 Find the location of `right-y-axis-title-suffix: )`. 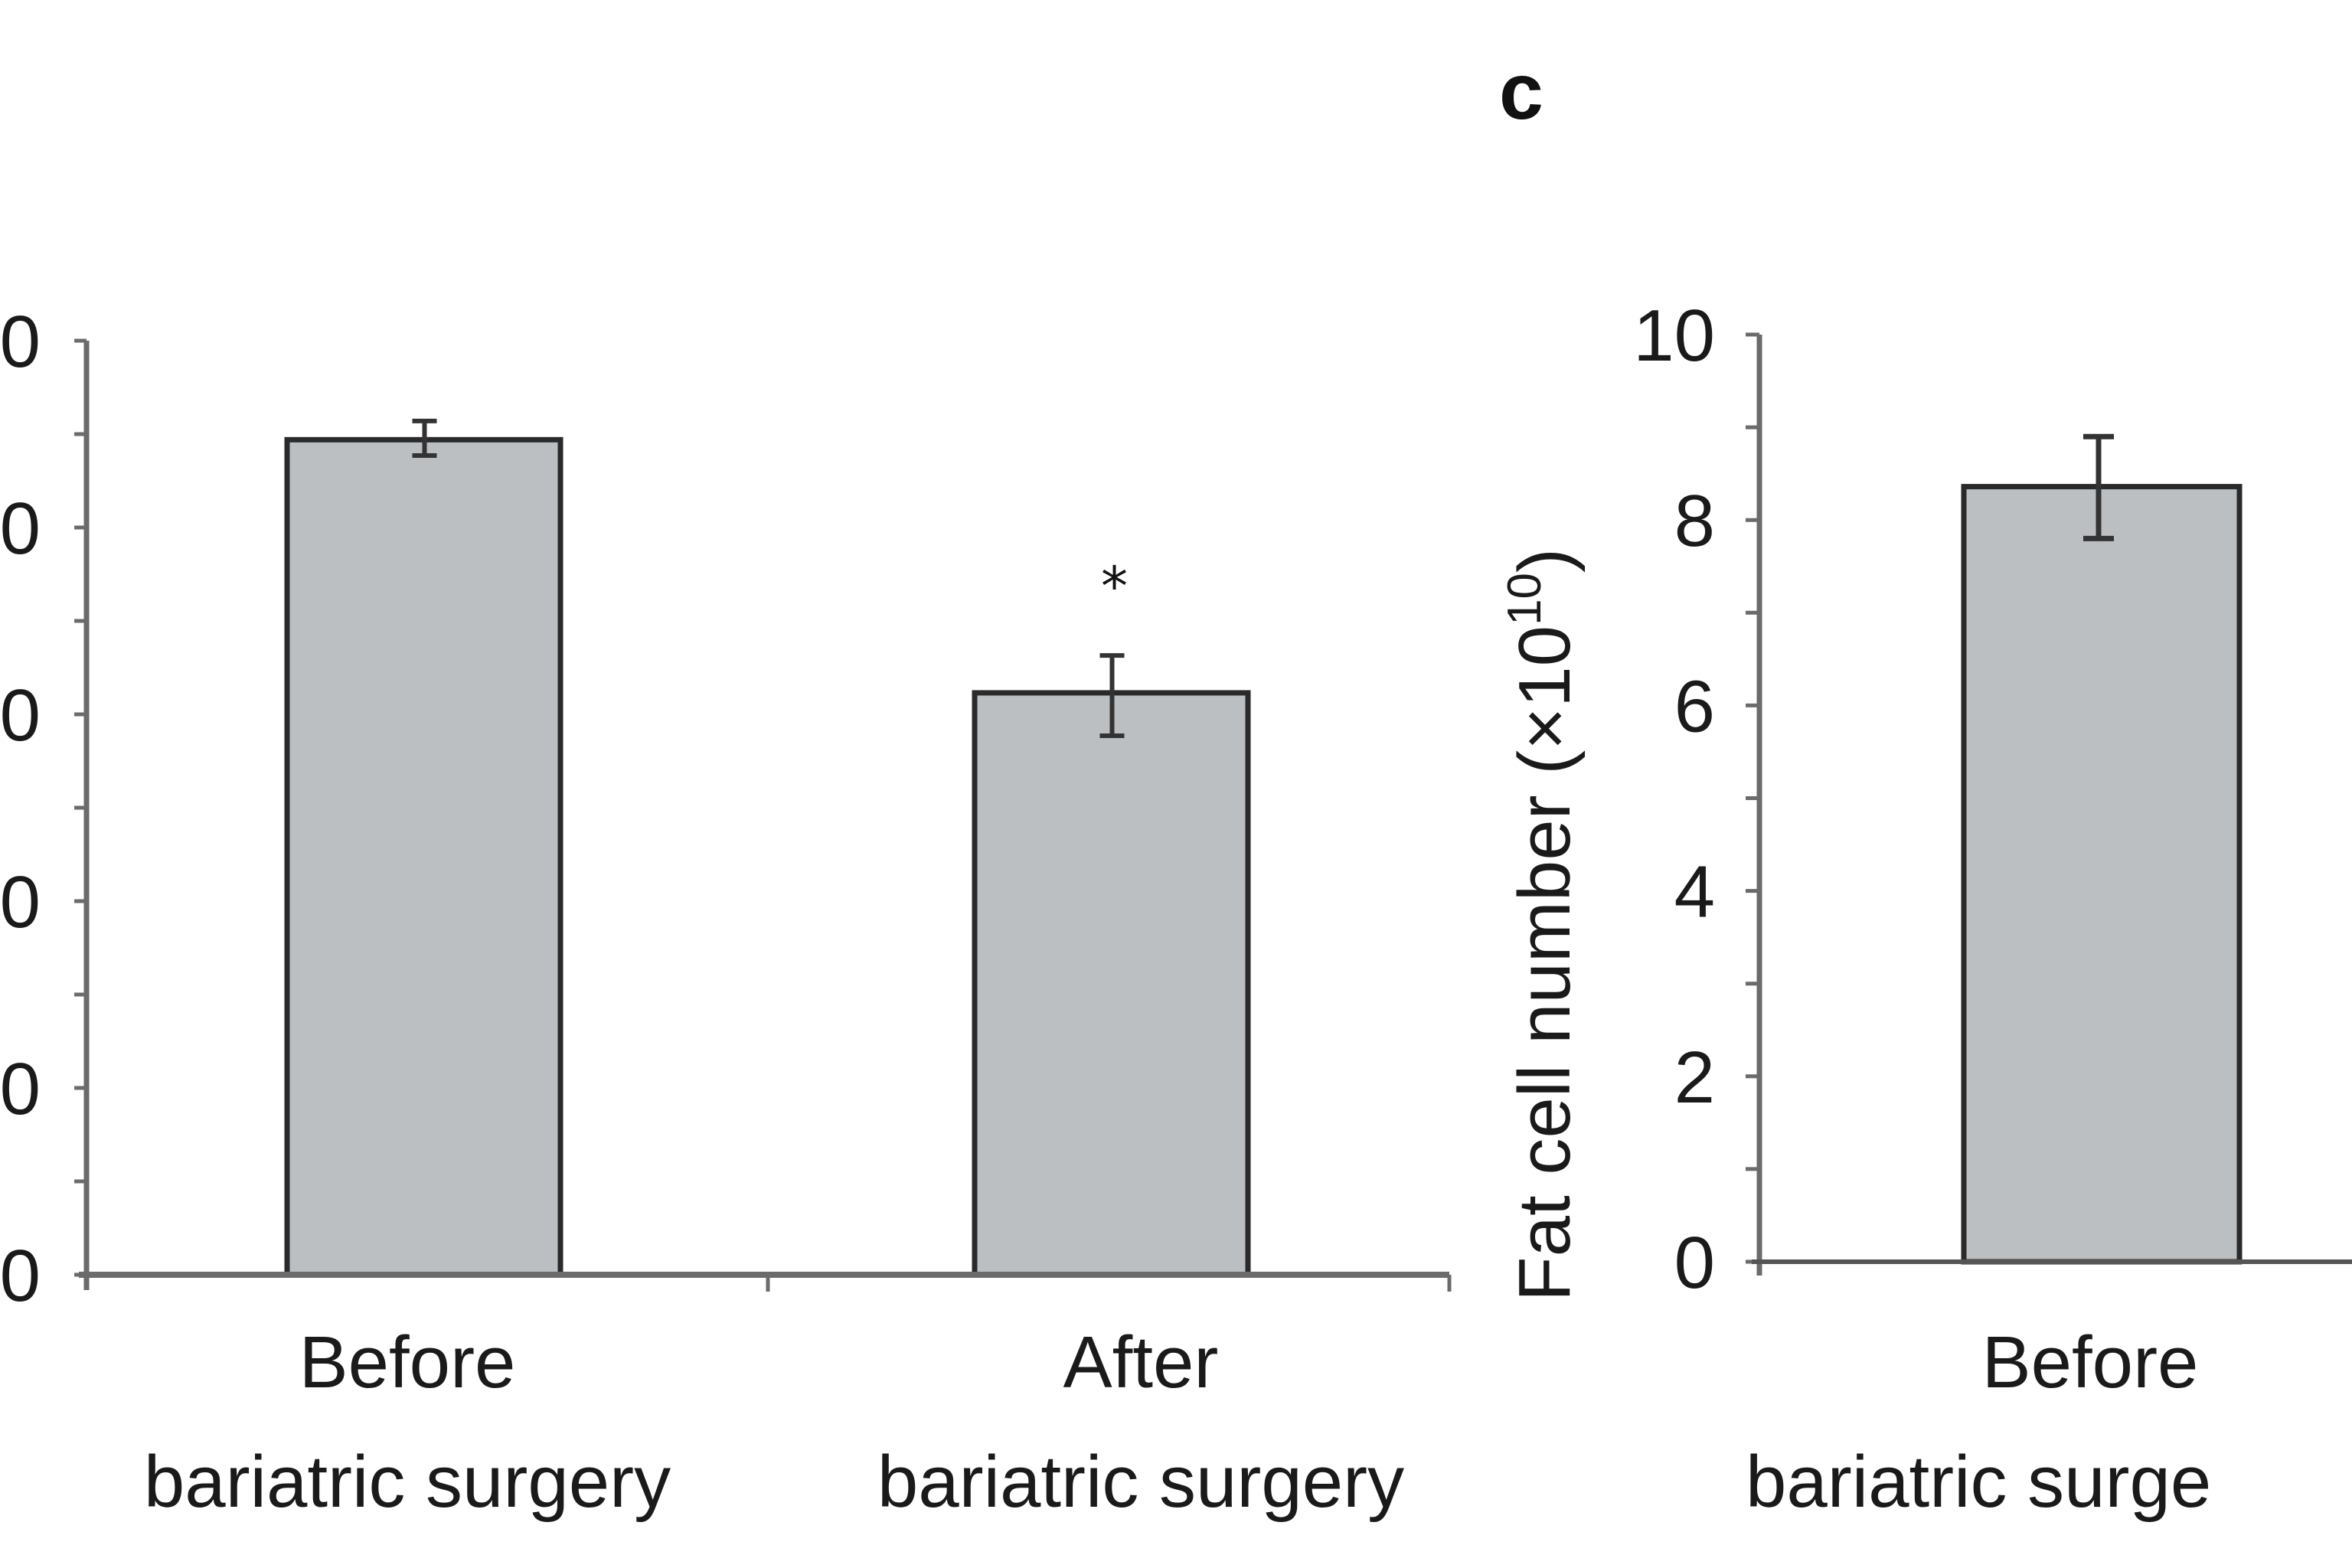

right-y-axis-title-suffix: ) is located at coordinates (1545, 560).